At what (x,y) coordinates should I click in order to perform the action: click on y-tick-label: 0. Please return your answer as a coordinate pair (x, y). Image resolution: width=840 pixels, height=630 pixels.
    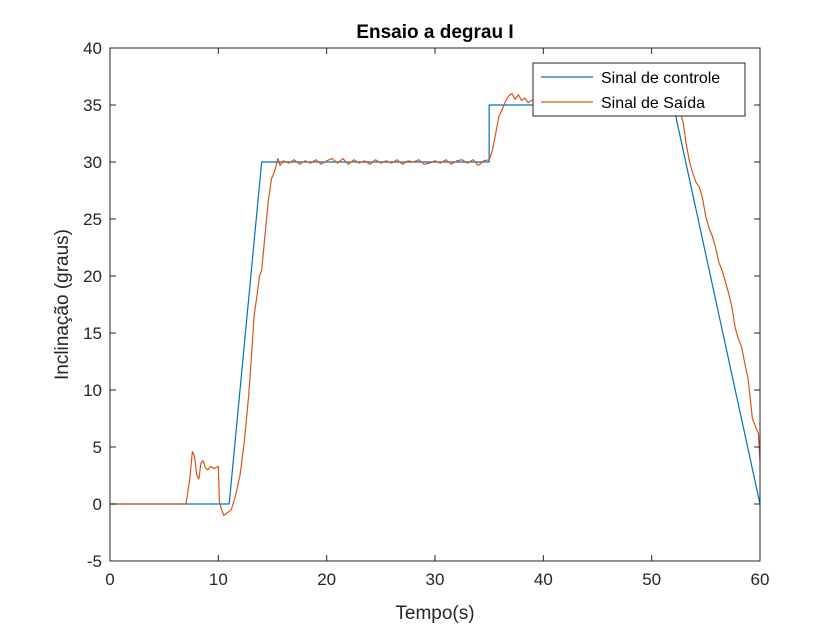
    Looking at the image, I should click on (97, 504).